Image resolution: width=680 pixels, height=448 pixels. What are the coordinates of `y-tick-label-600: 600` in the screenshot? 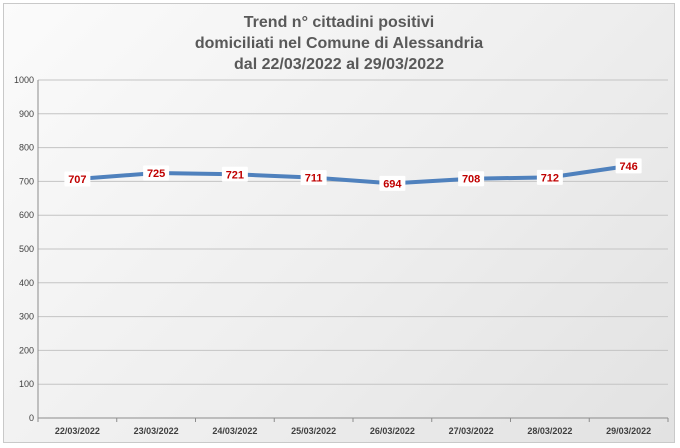 It's located at (26, 215).